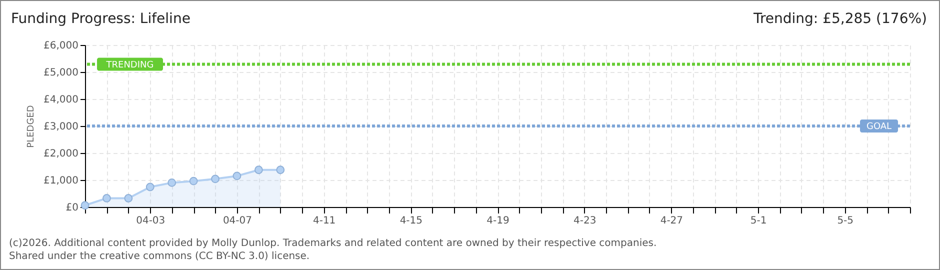 Image resolution: width=940 pixels, height=270 pixels. I want to click on x-tick-label: 4-27, so click(672, 221).